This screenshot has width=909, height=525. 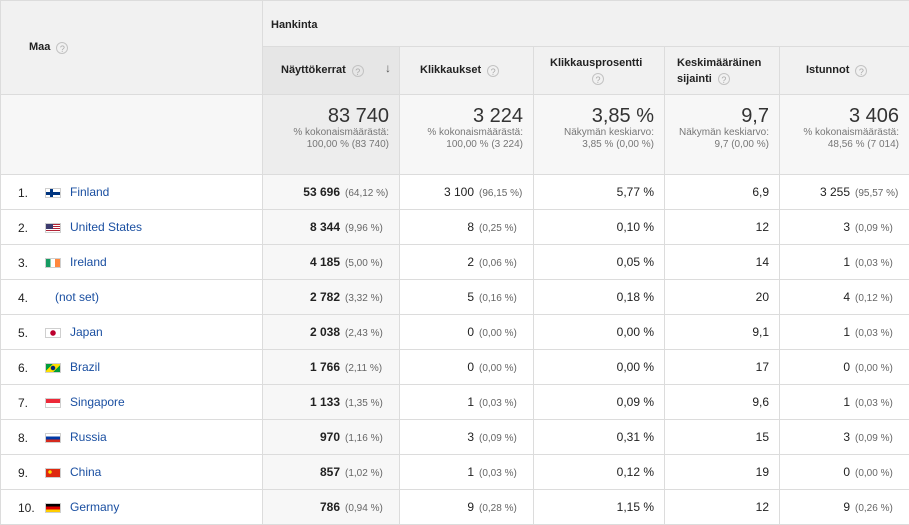 What do you see at coordinates (844, 472) in the screenshot?
I see `sessions-cell: 0(0,00 %)` at bounding box center [844, 472].